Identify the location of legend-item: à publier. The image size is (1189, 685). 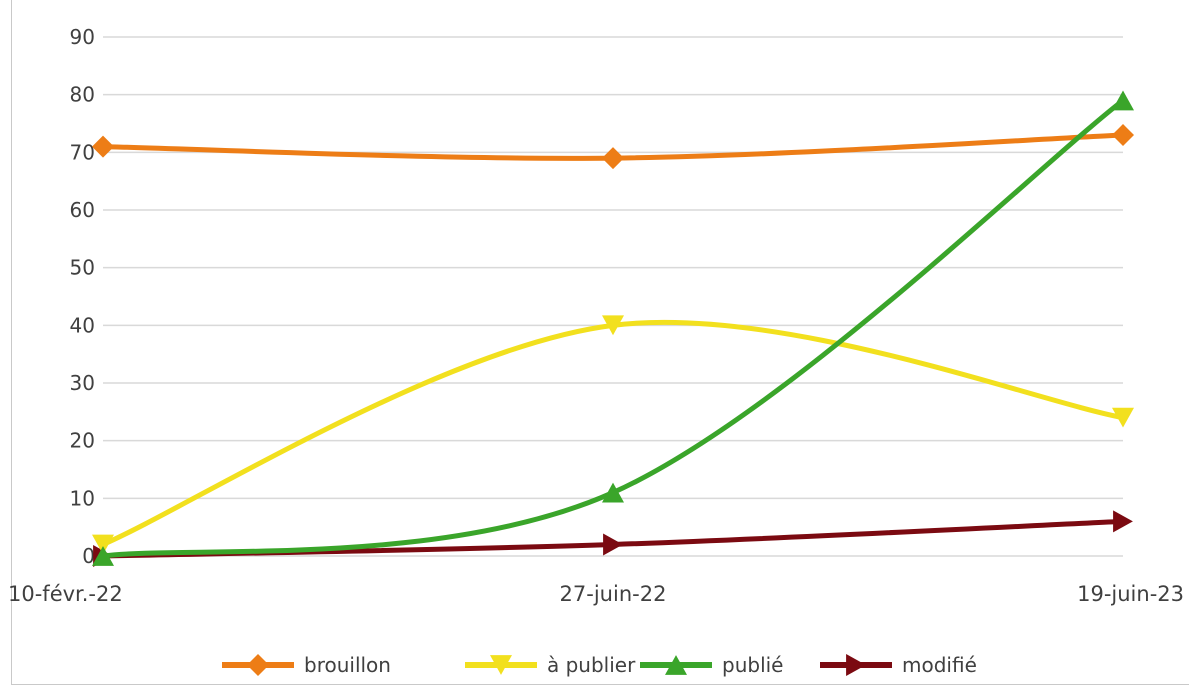
(550, 665).